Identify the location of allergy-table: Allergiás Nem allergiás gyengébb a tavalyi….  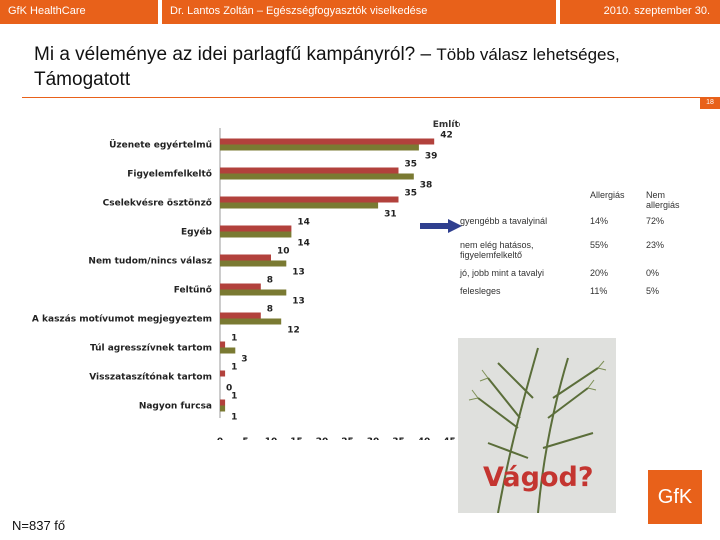
(580, 243).